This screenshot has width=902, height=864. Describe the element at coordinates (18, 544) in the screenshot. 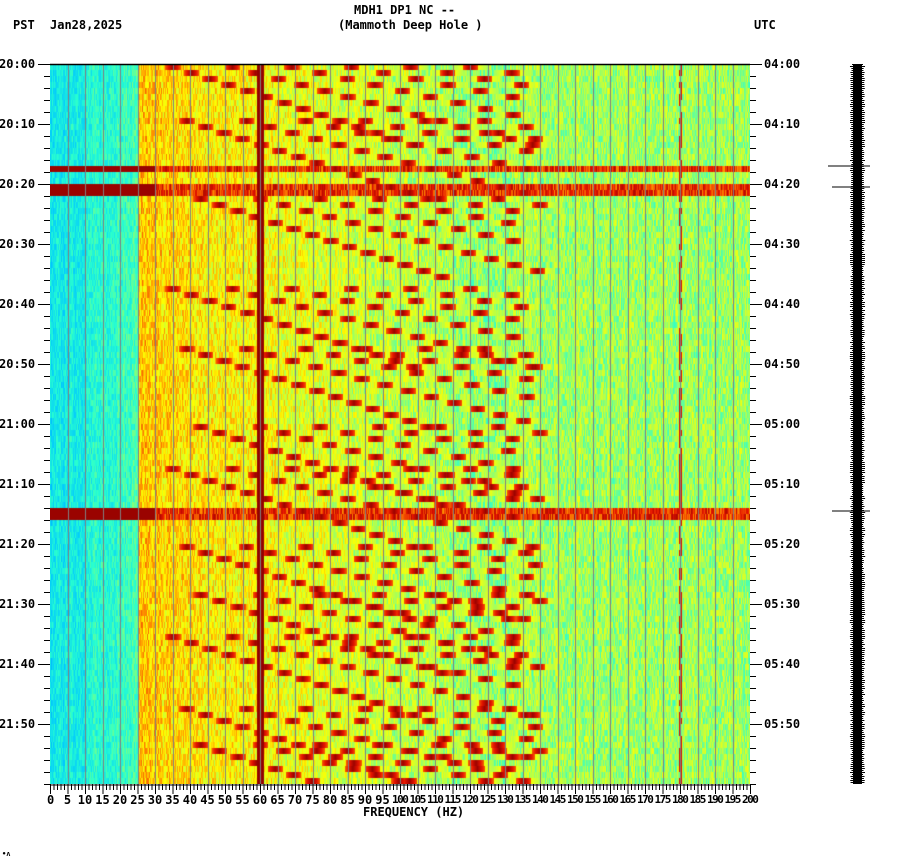

I see `y-tick-label-left: 21:20` at that location.